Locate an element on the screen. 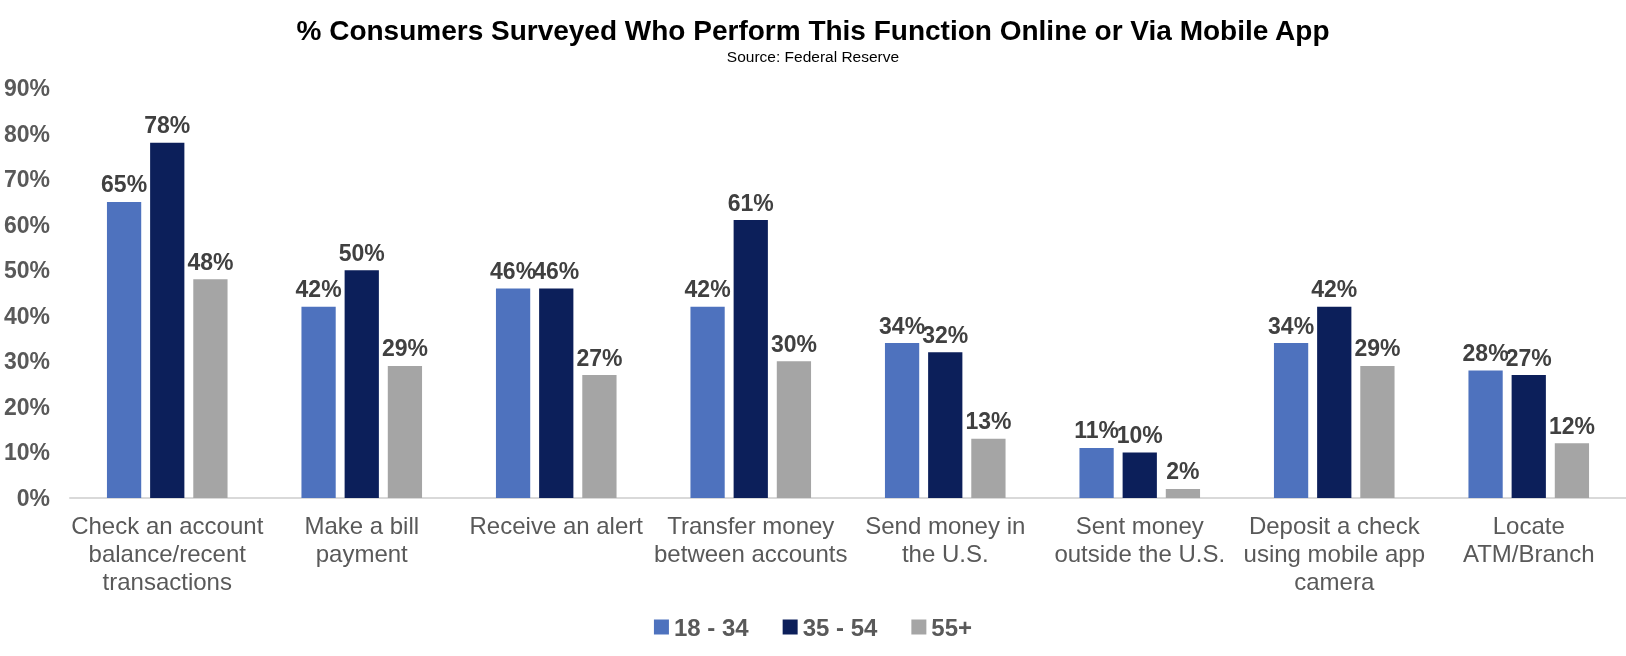 The image size is (1626, 656). y-tick-label: 10% is located at coordinates (26, 452).